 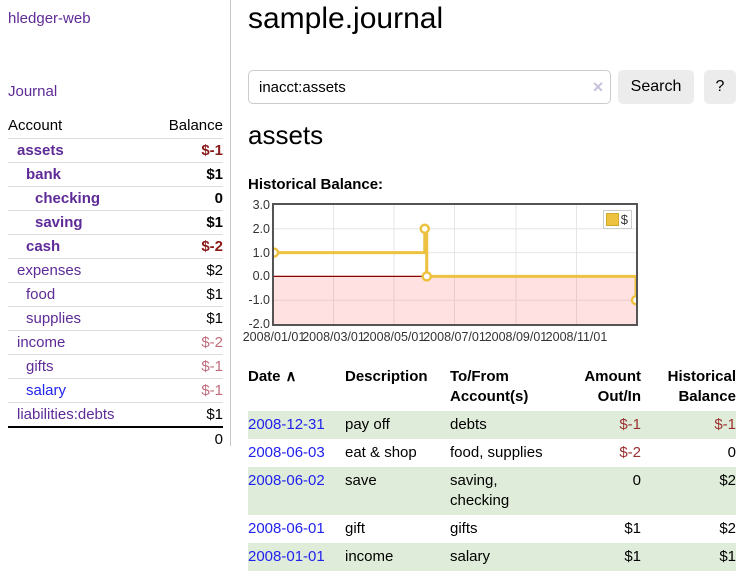 I want to click on account-link: assets, so click(x=40, y=150).